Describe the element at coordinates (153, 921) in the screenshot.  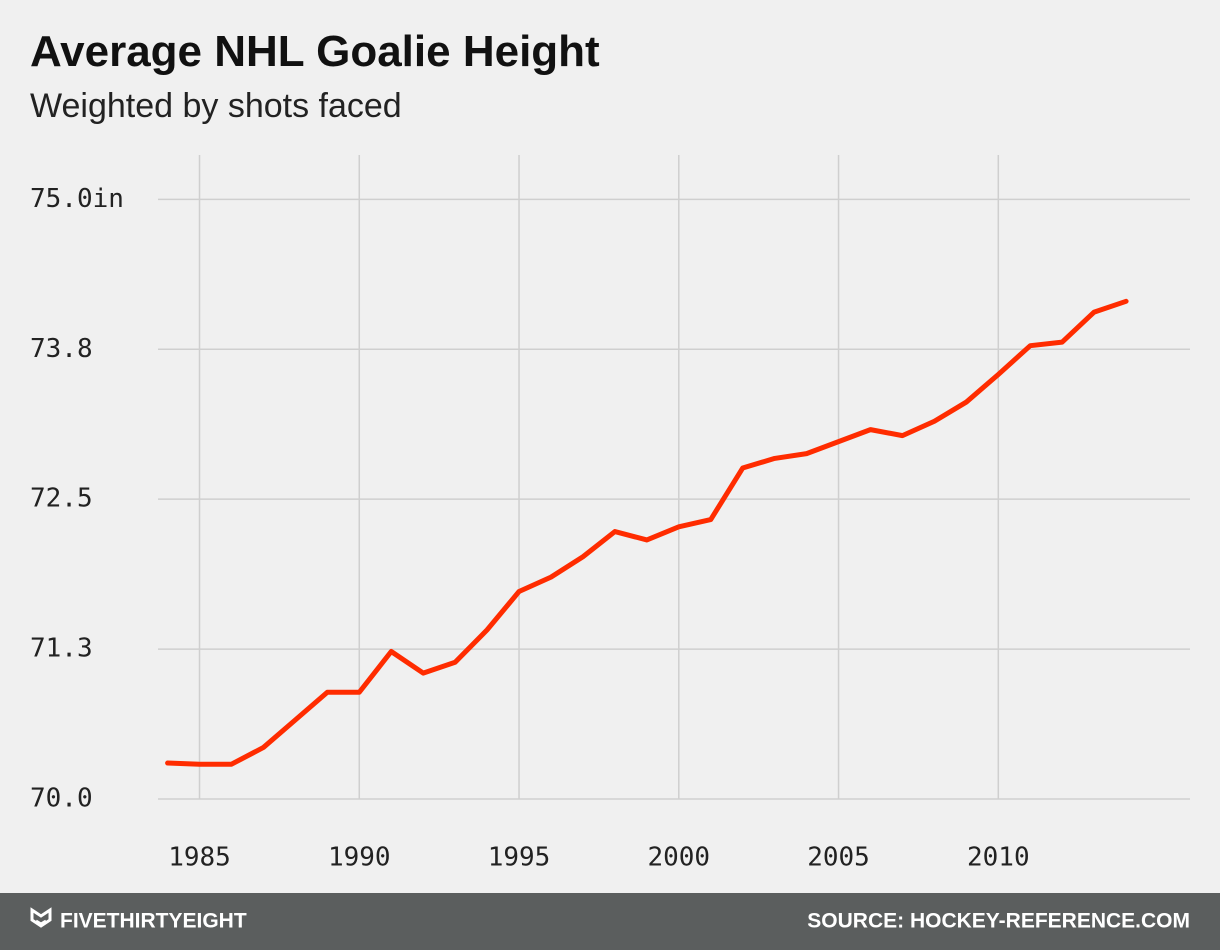
I see `footer-brand: FIVETHIRTYEIGHT` at that location.